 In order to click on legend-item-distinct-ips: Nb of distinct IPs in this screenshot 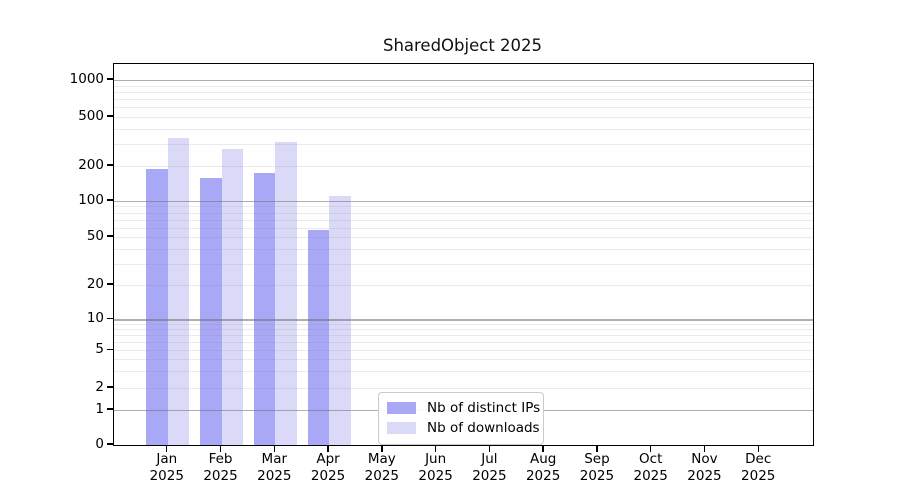, I will do `click(463, 408)`.